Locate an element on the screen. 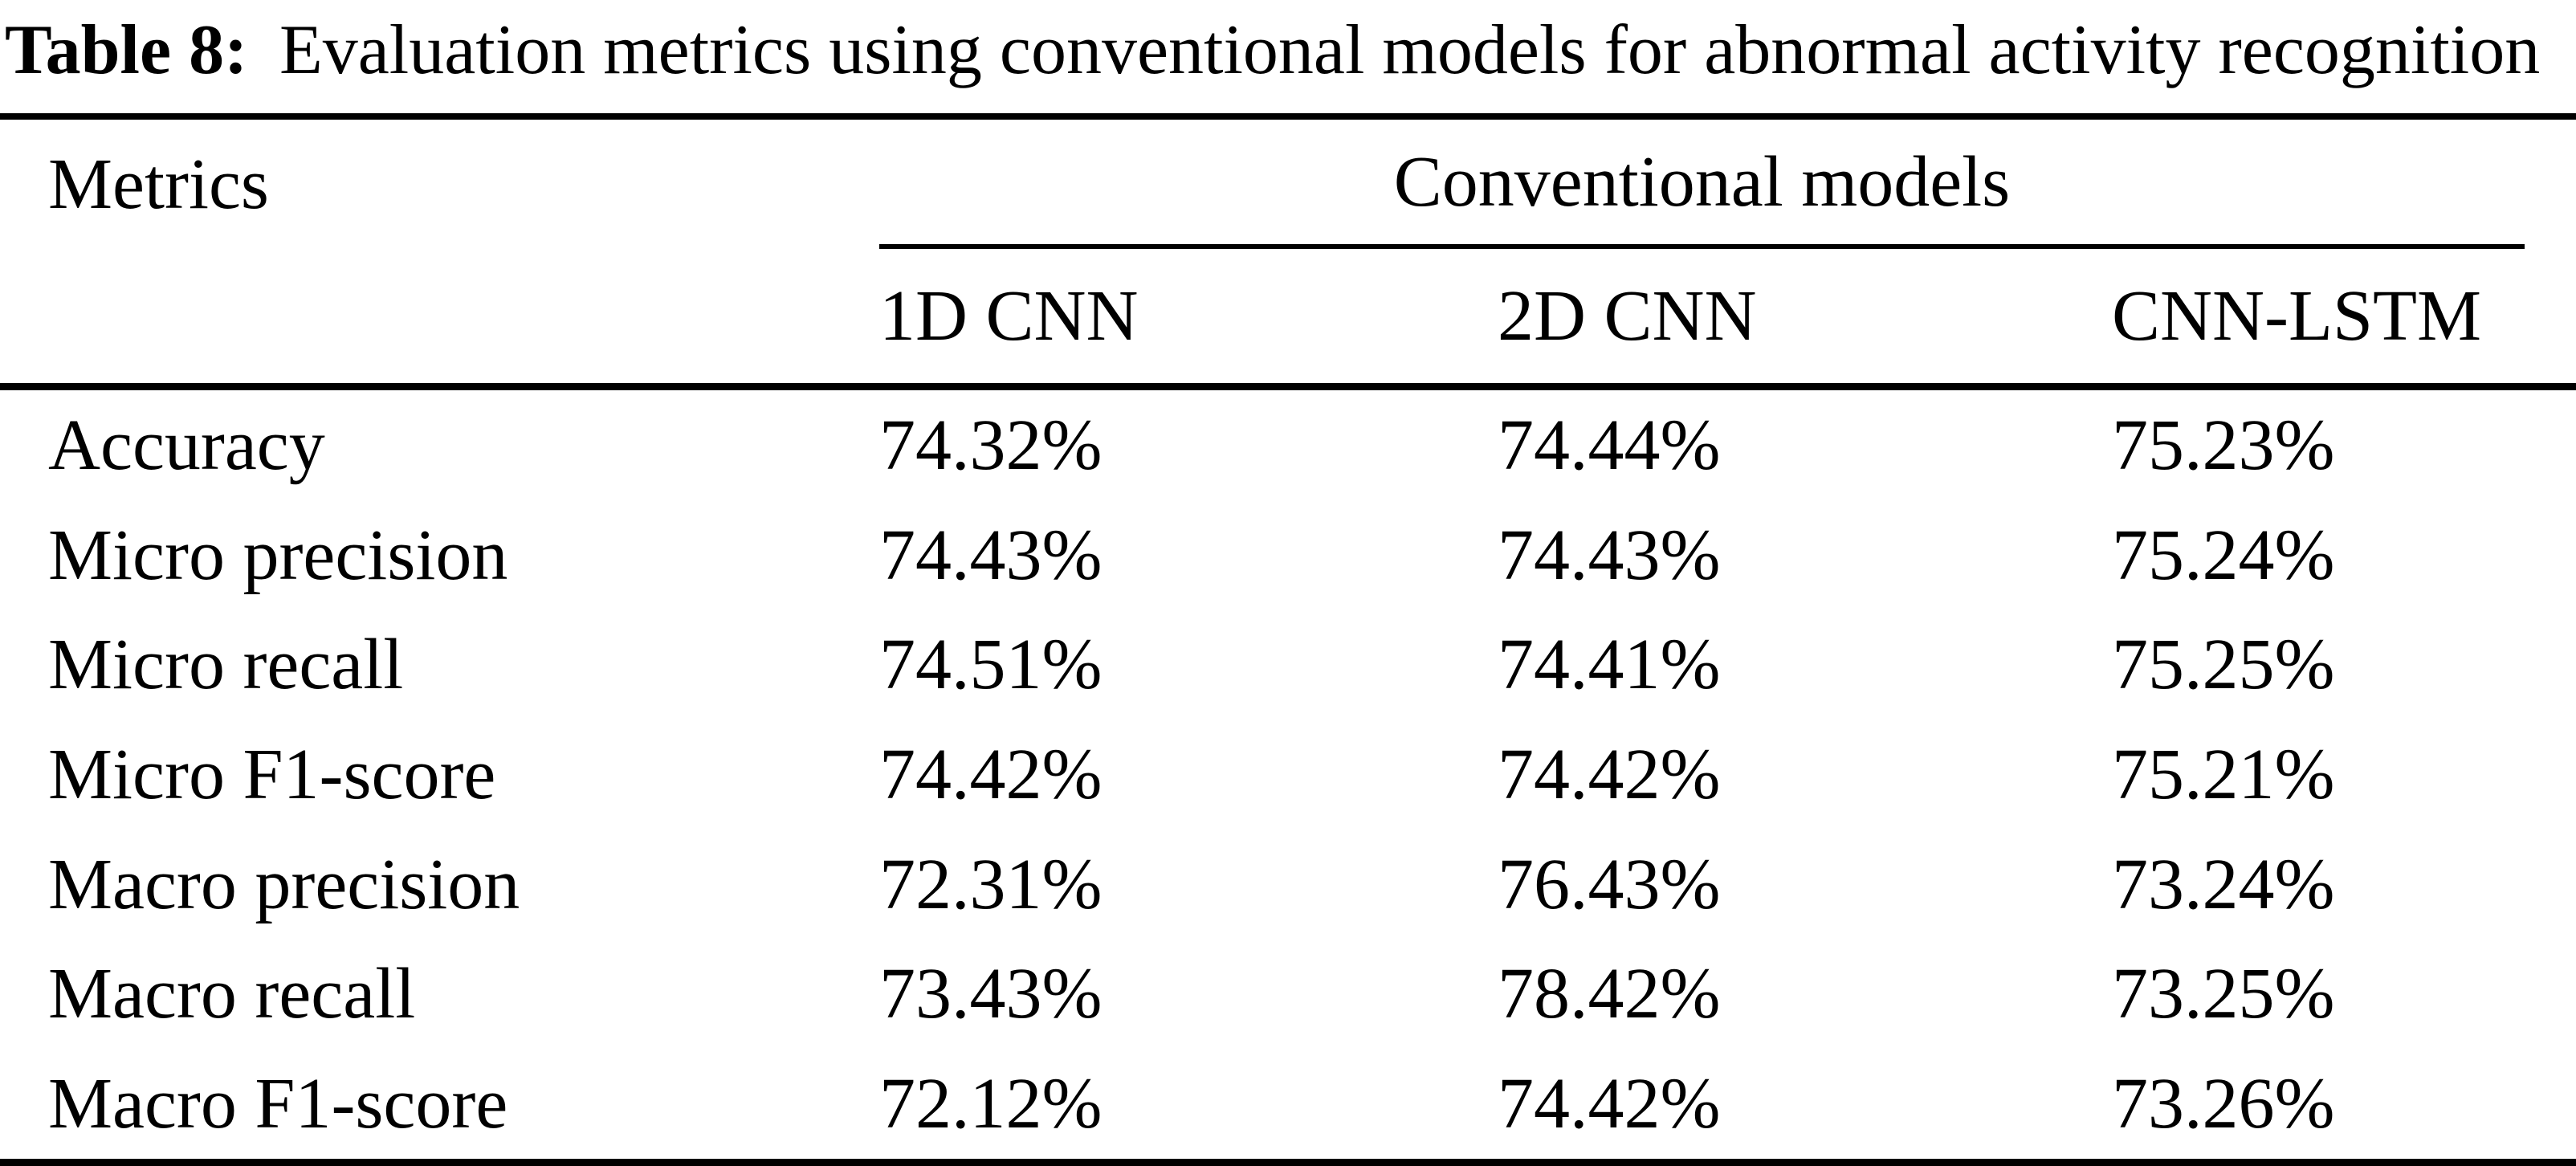 The height and width of the screenshot is (1166, 2576). column-header-cnn-lstm: CNN-LSTM is located at coordinates (2297, 316).